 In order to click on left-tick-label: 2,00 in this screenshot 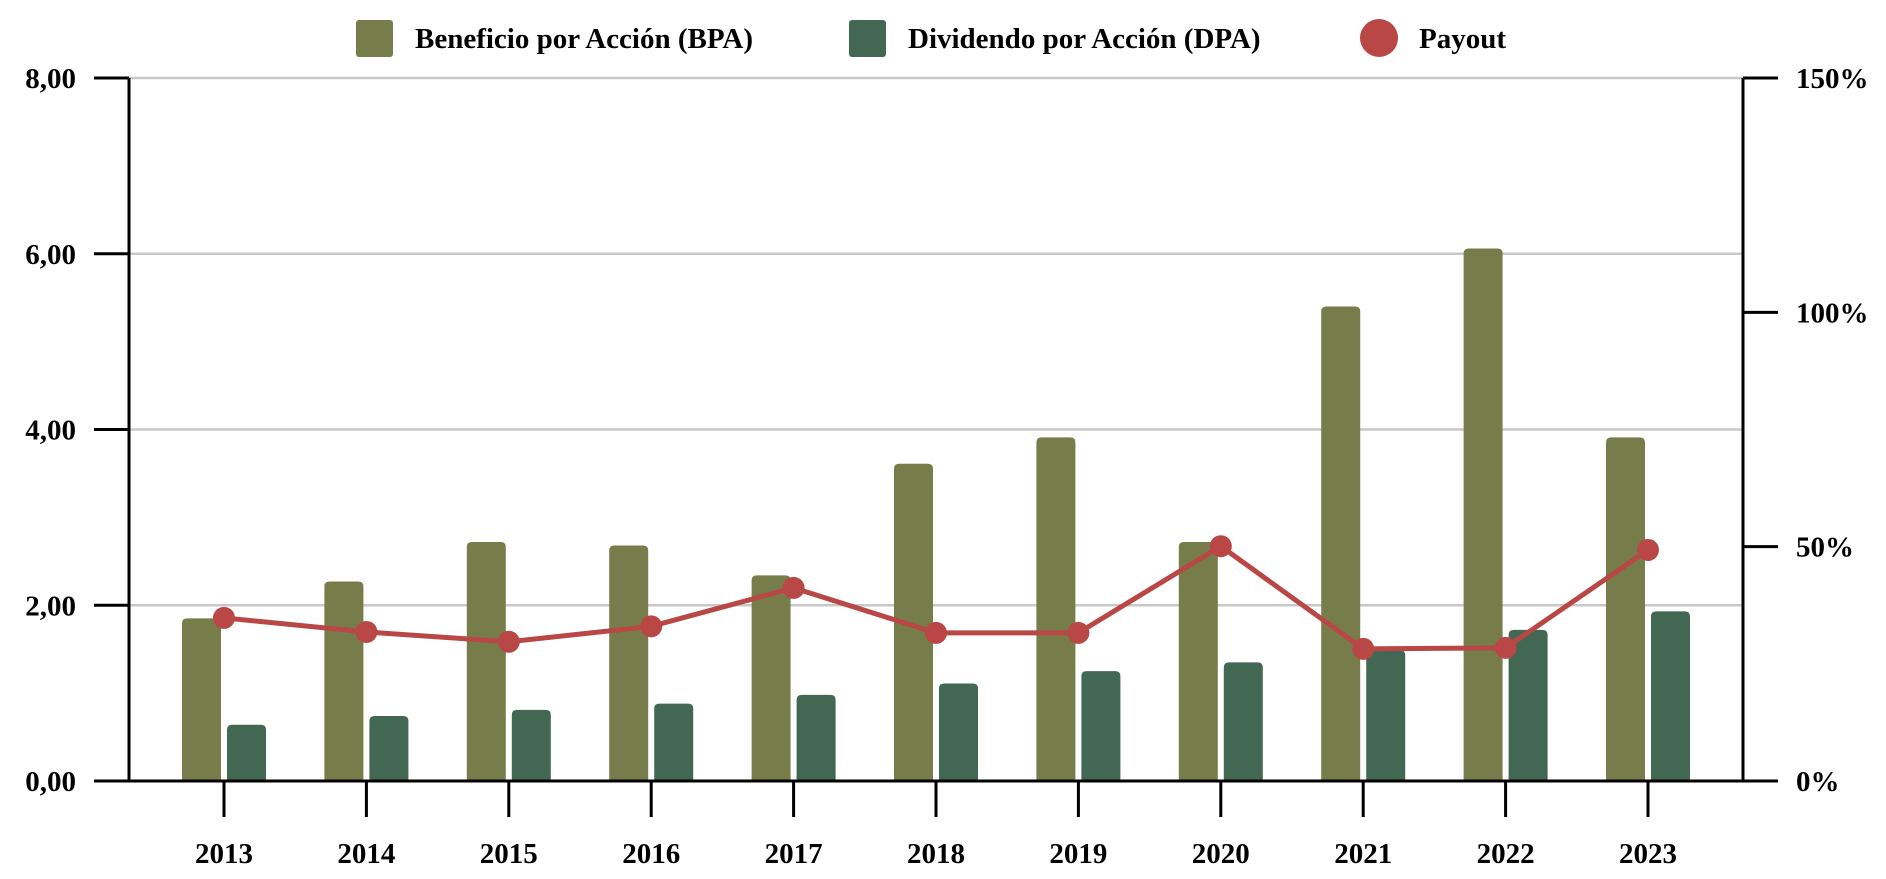, I will do `click(50, 606)`.